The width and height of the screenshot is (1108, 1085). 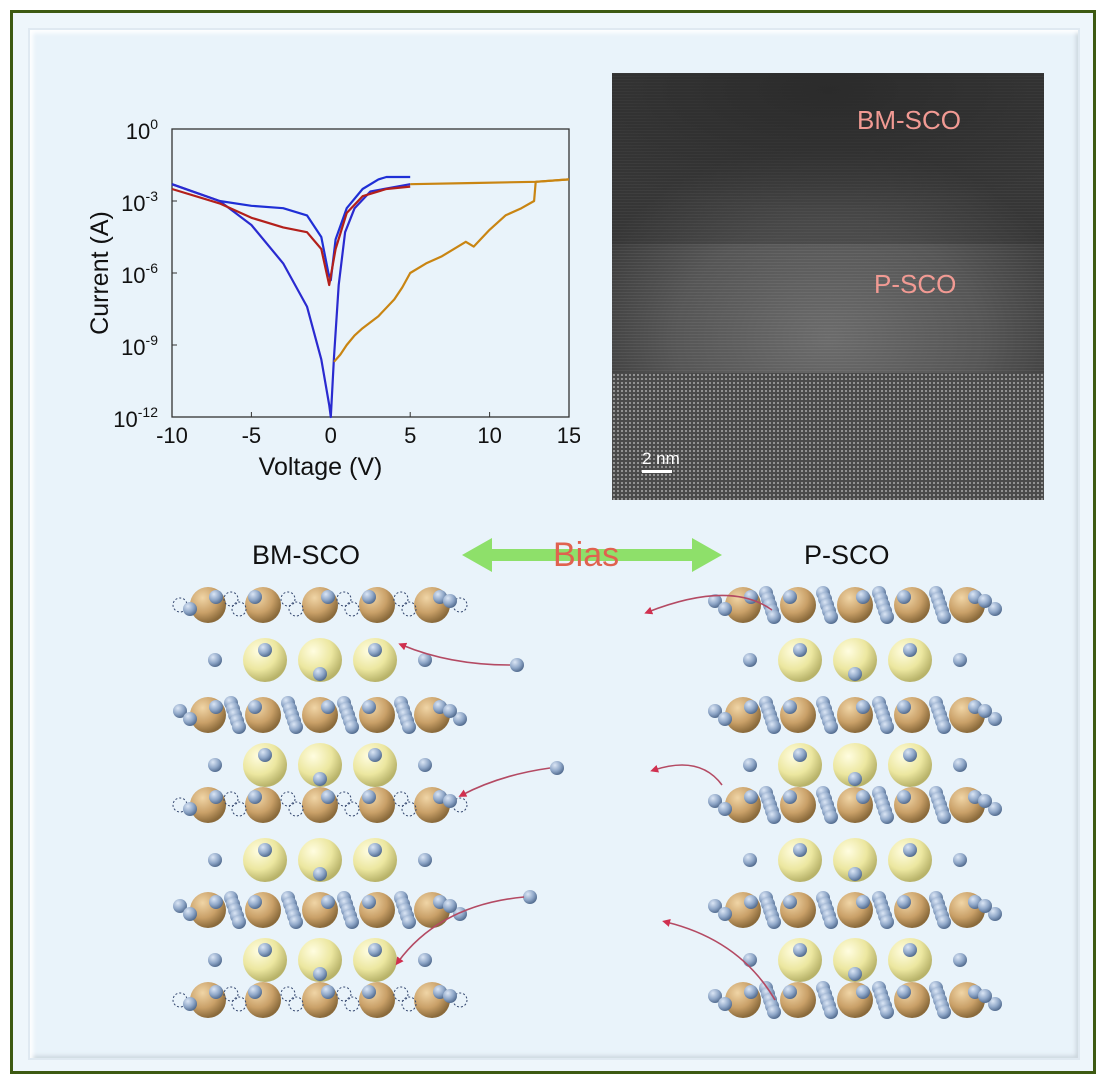 I want to click on p-sco-title: P-SCO, so click(x=847, y=555).